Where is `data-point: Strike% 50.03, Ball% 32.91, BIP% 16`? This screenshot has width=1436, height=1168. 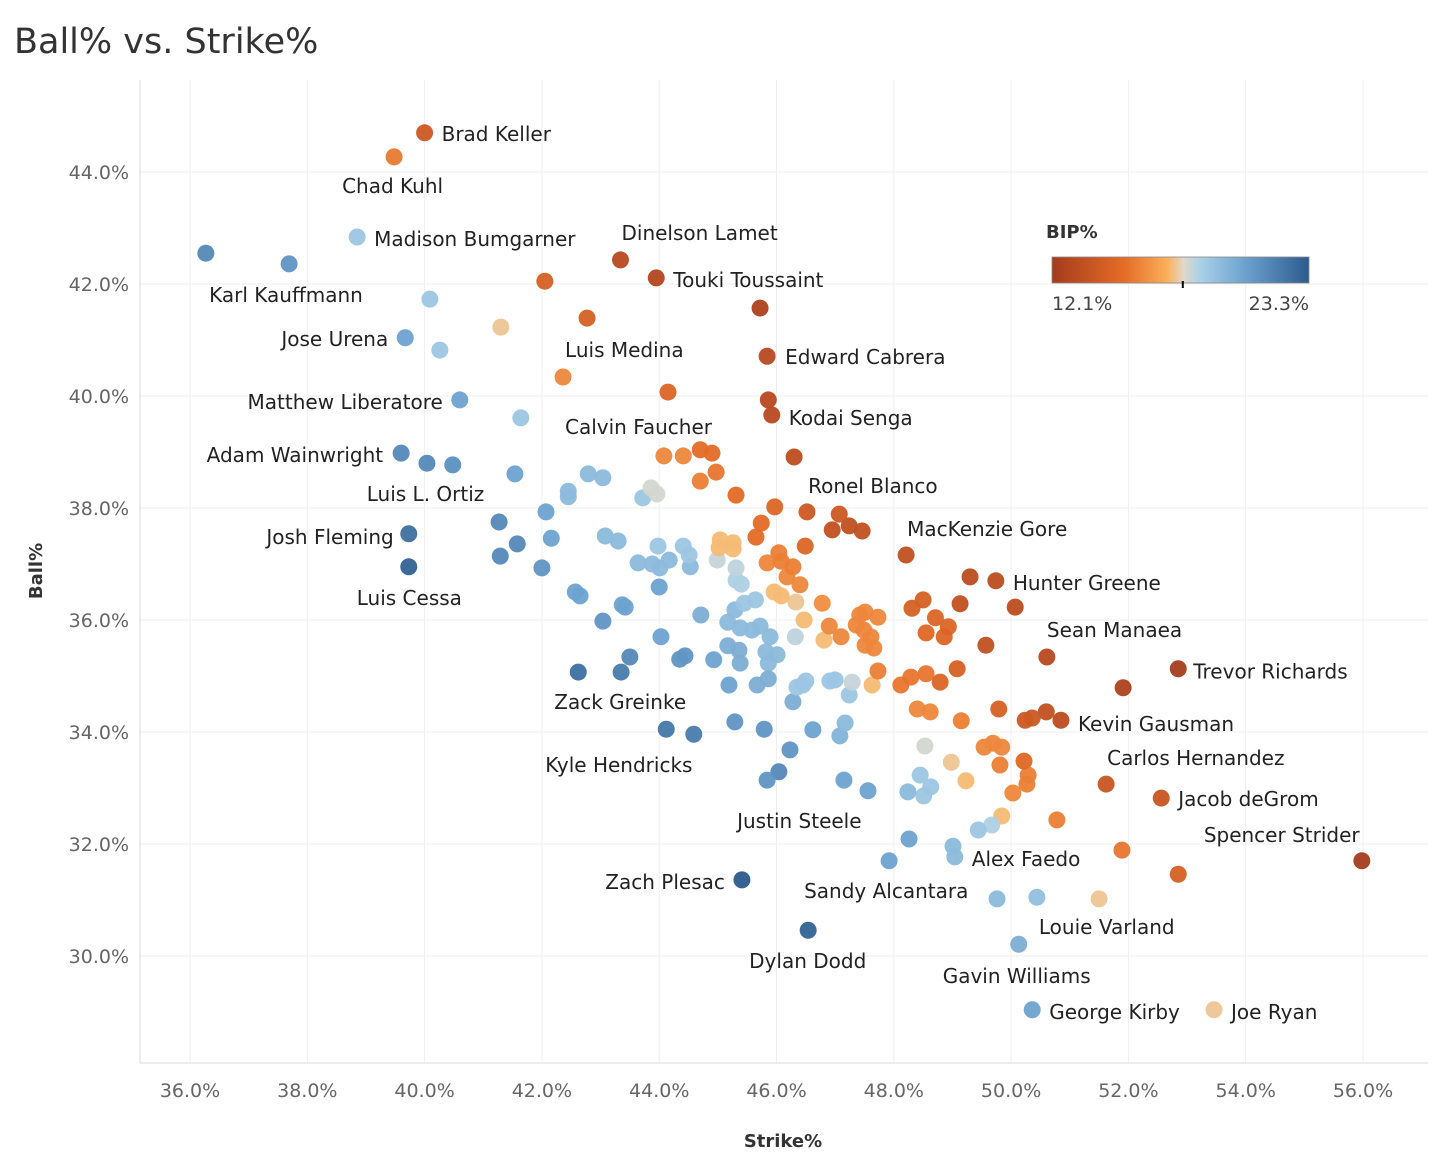 data-point: Strike% 50.03, Ball% 32.91, BIP% 16 is located at coordinates (1013, 793).